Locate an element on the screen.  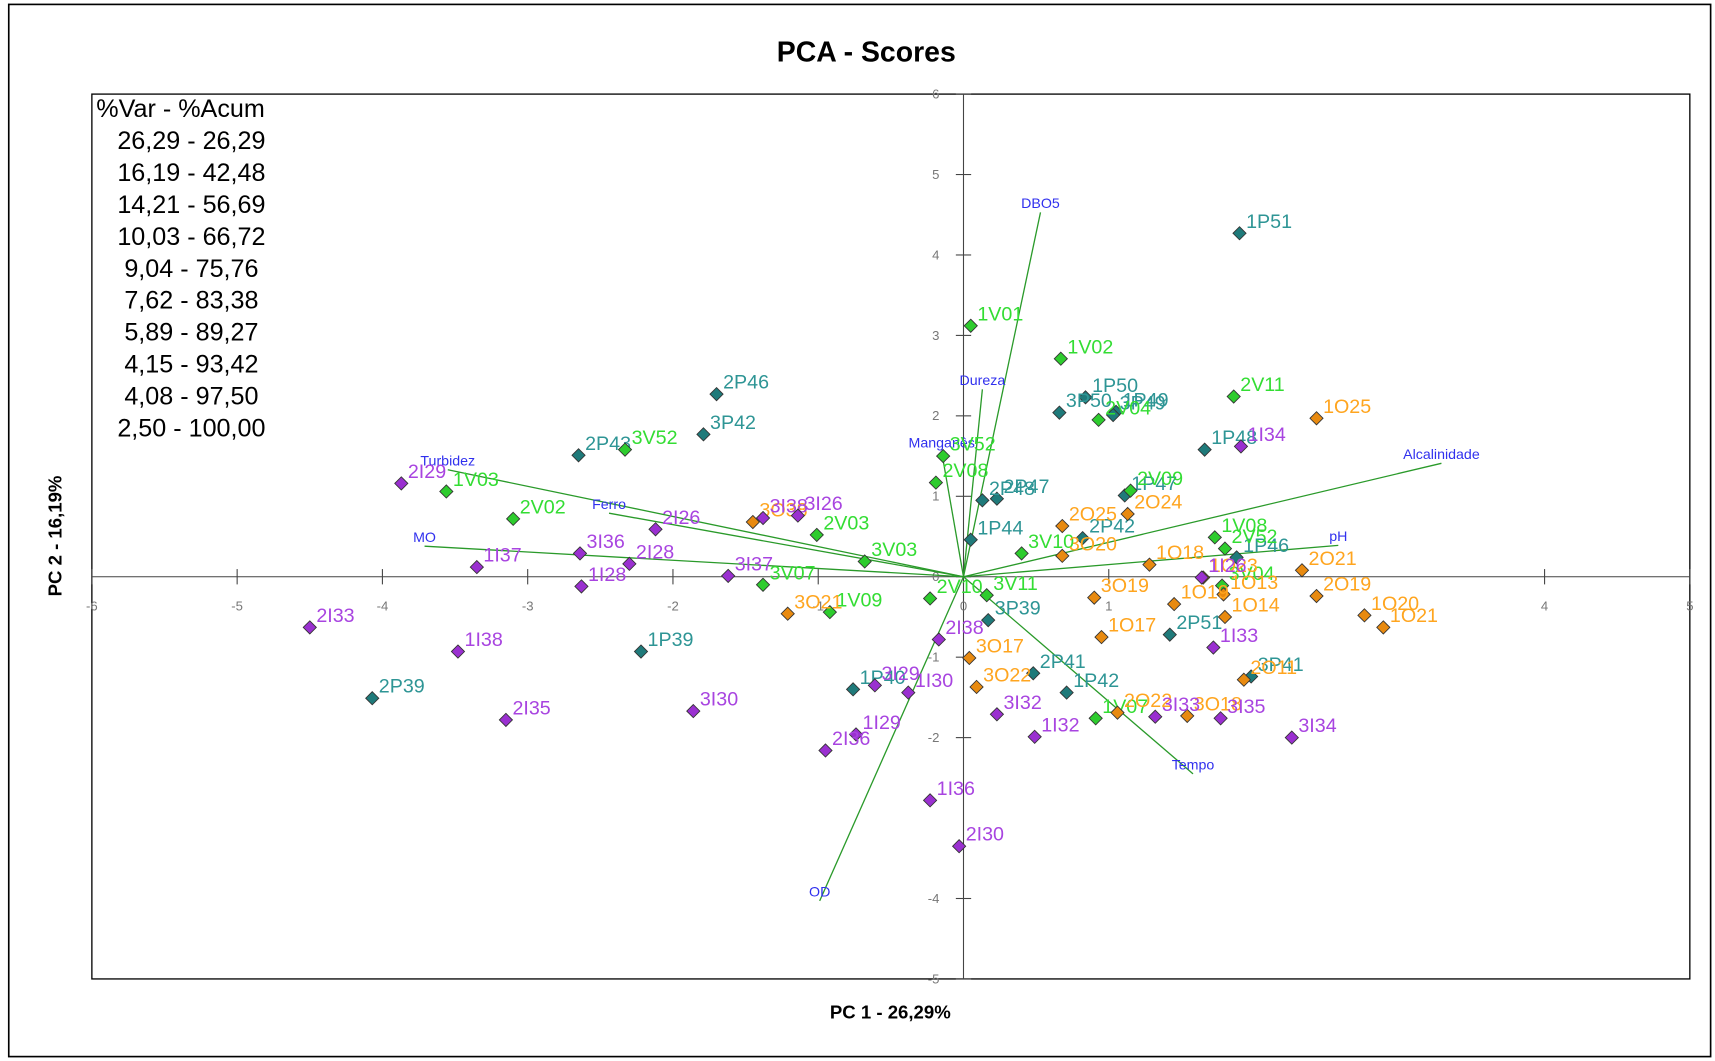
point-label: 3V04 is located at coordinates (1252, 574).